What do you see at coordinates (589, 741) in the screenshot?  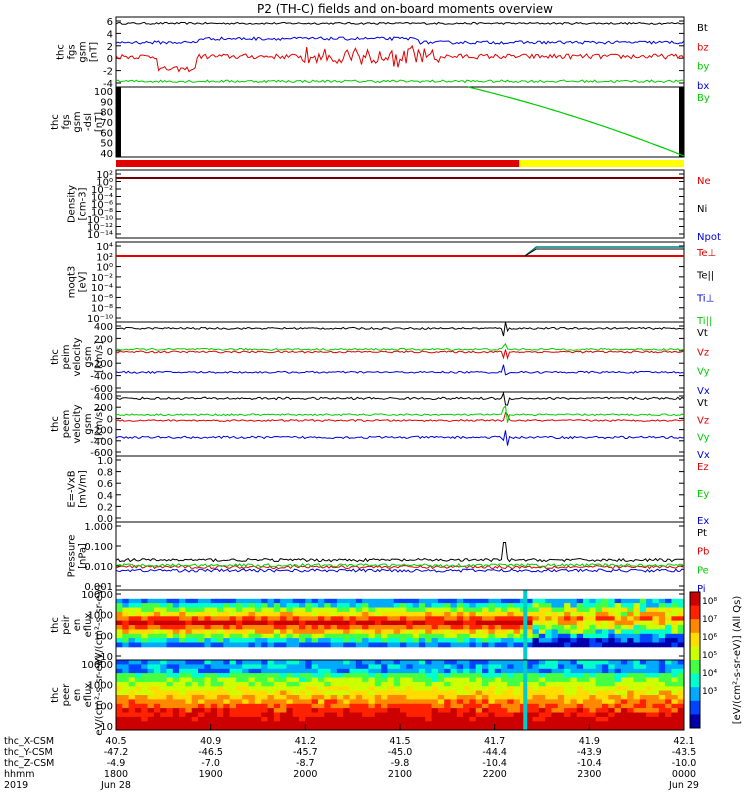 I see `x-tick-label-x: 41.9` at bounding box center [589, 741].